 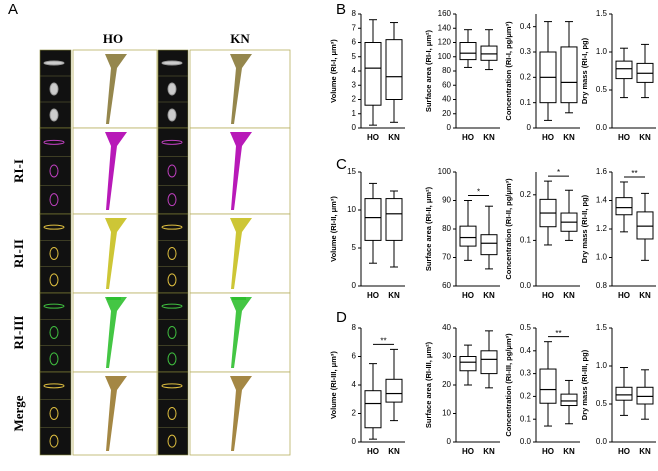 I want to click on y-axis-label: Concentration (RI-I, pg/μm³), so click(x=508, y=71).